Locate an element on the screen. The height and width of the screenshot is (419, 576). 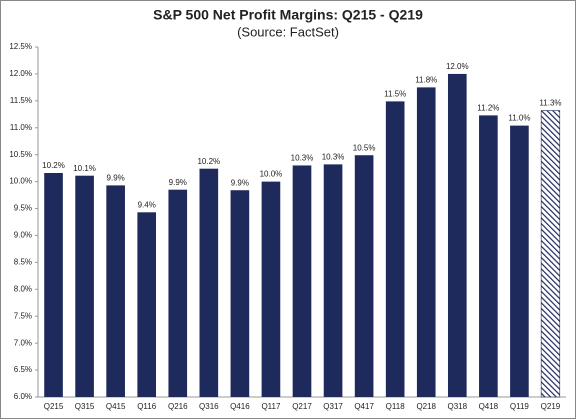
y-tick-label: 11.0% is located at coordinates (21, 127).